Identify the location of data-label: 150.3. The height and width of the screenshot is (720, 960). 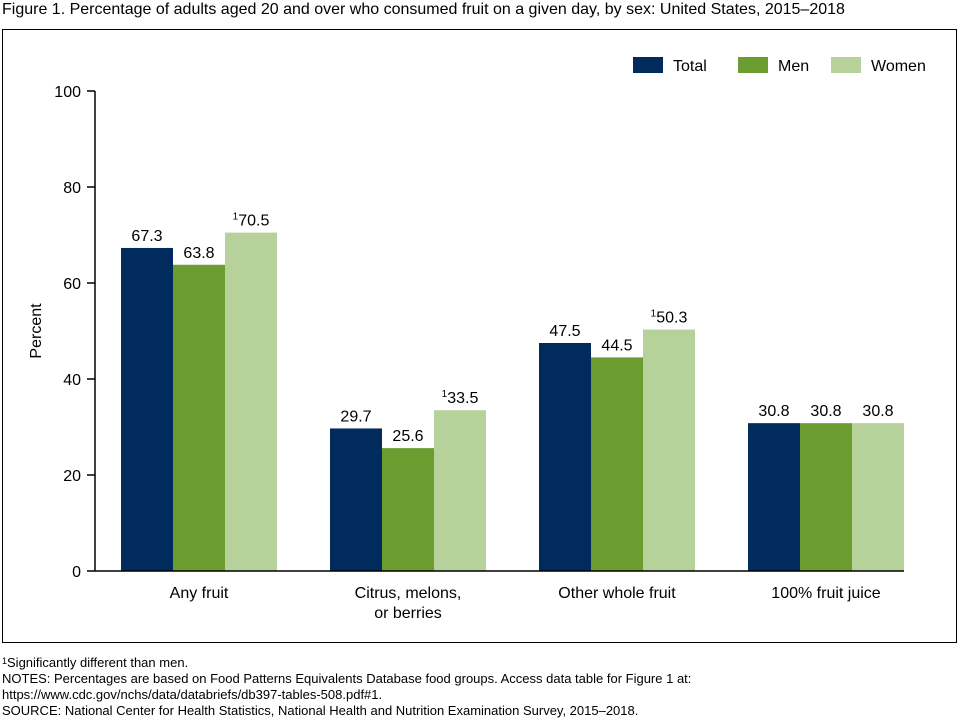
(669, 318).